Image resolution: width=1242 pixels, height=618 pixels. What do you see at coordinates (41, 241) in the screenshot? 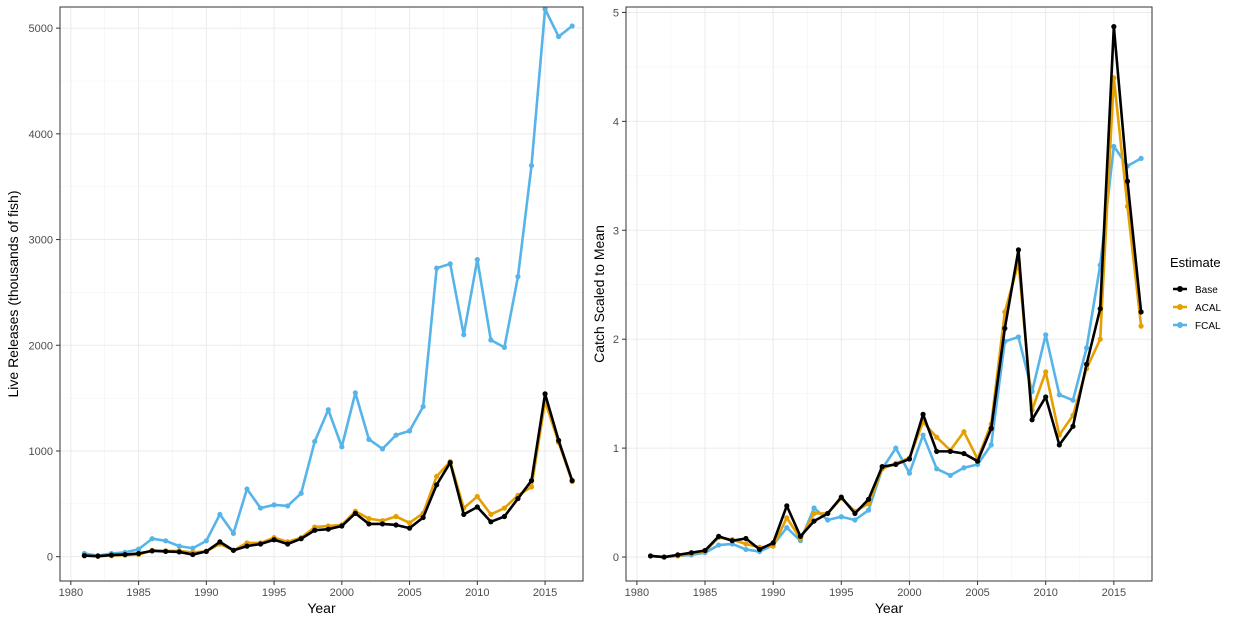
I see `y-tick-label: 3000` at bounding box center [41, 241].